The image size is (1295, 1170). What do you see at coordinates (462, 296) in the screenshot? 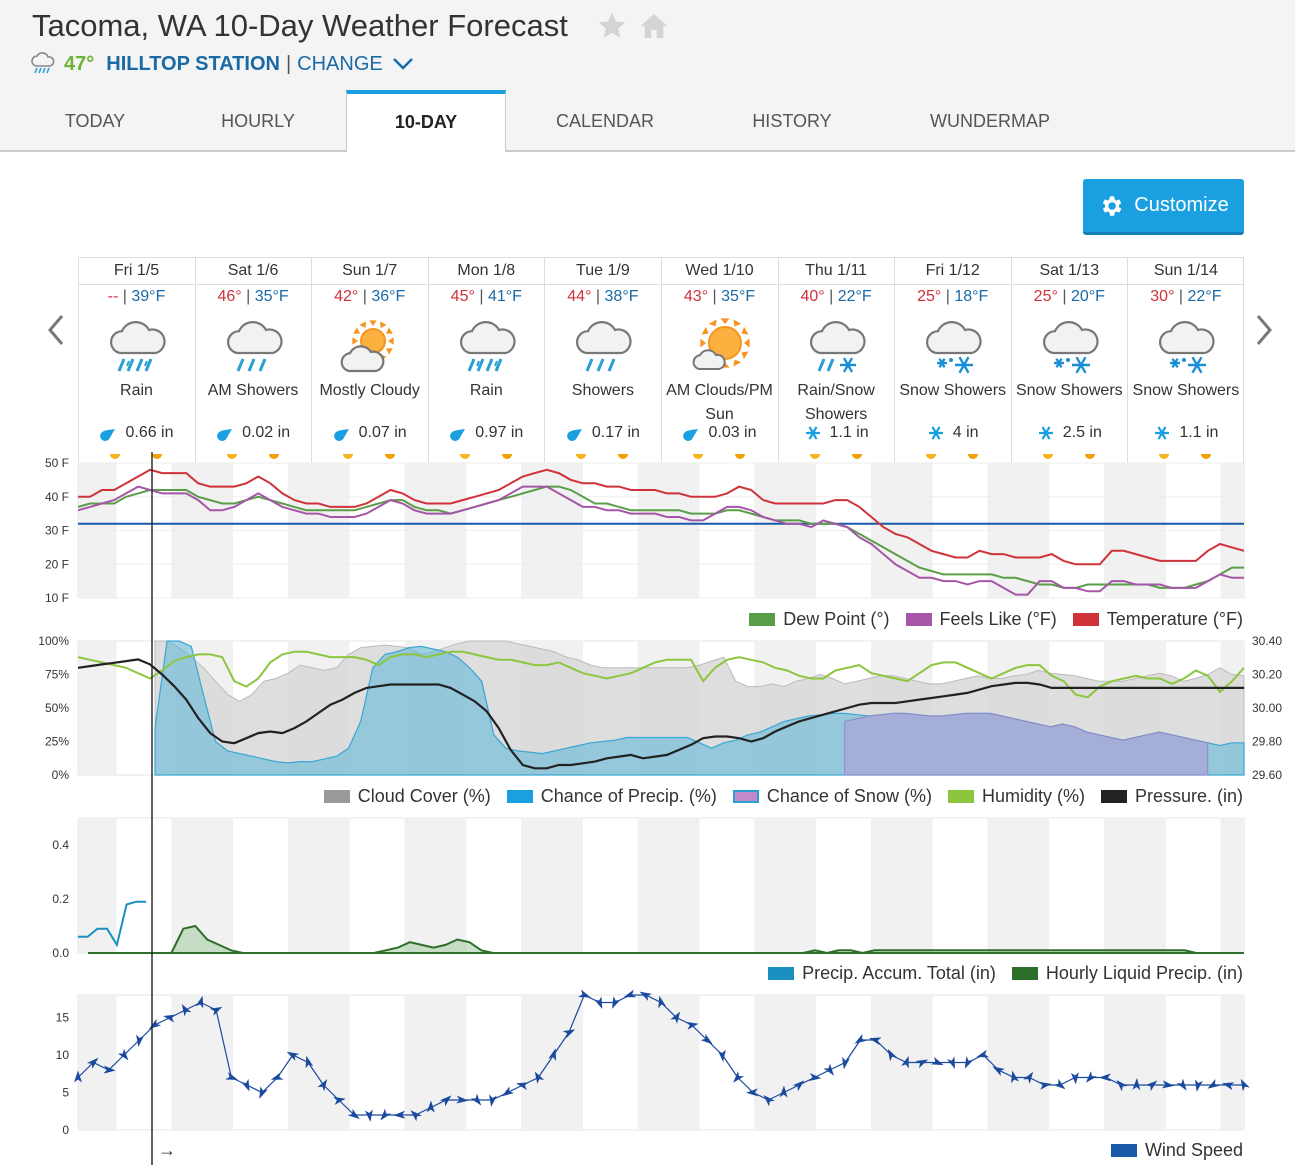
I see `day-high: 45°` at bounding box center [462, 296].